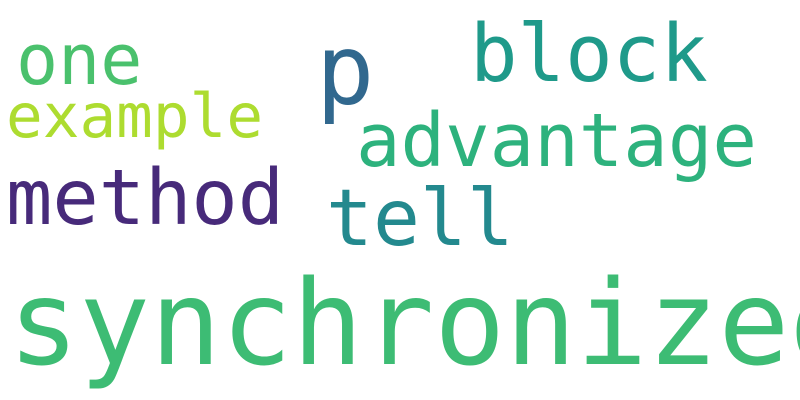  Describe the element at coordinates (79, 60) in the screenshot. I see `word-one: one` at that location.